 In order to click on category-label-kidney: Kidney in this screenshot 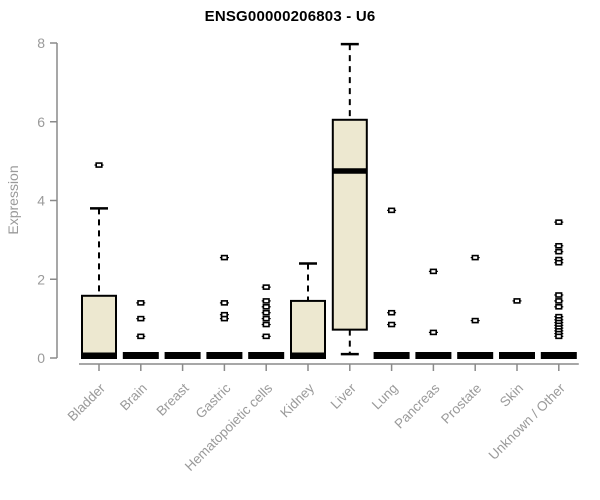, I will do `click(297, 400)`.